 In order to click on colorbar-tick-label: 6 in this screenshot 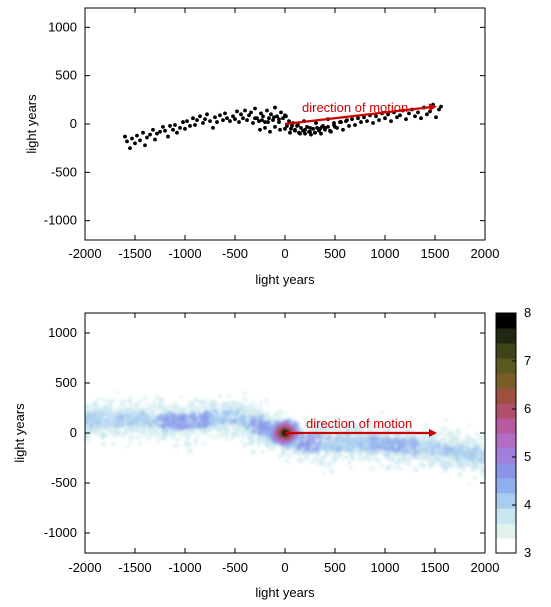, I will do `click(527, 408)`.